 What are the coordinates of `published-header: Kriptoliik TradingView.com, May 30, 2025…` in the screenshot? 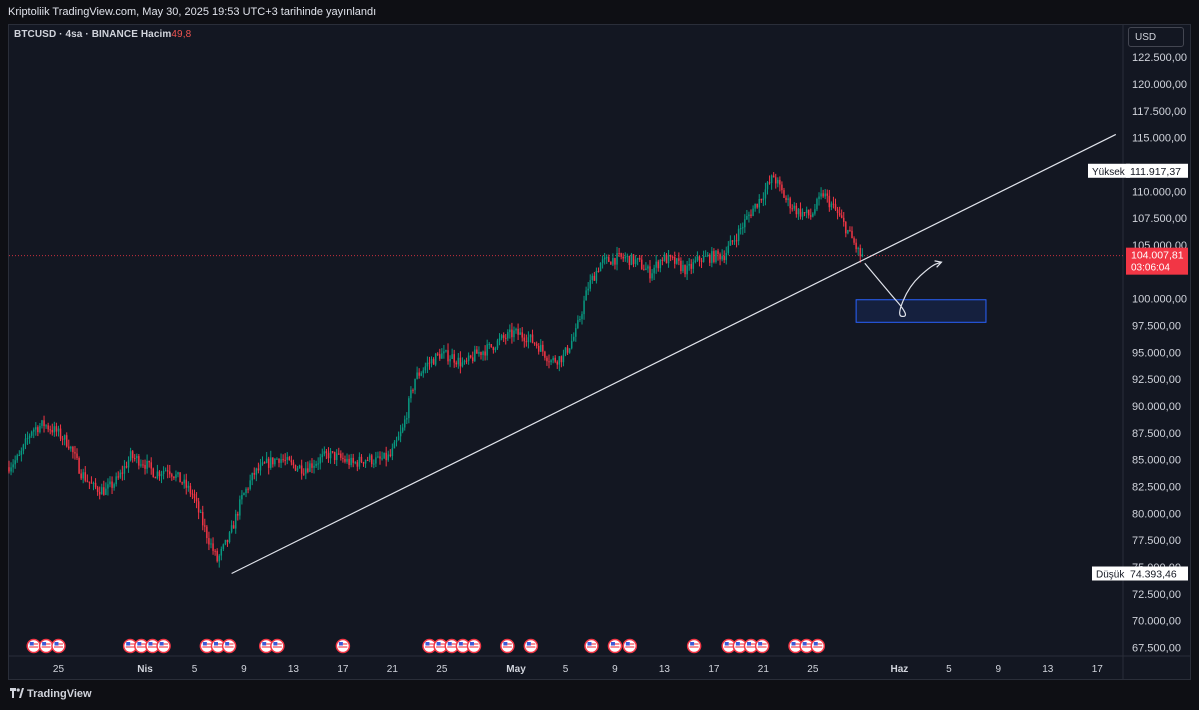 It's located at (599, 12).